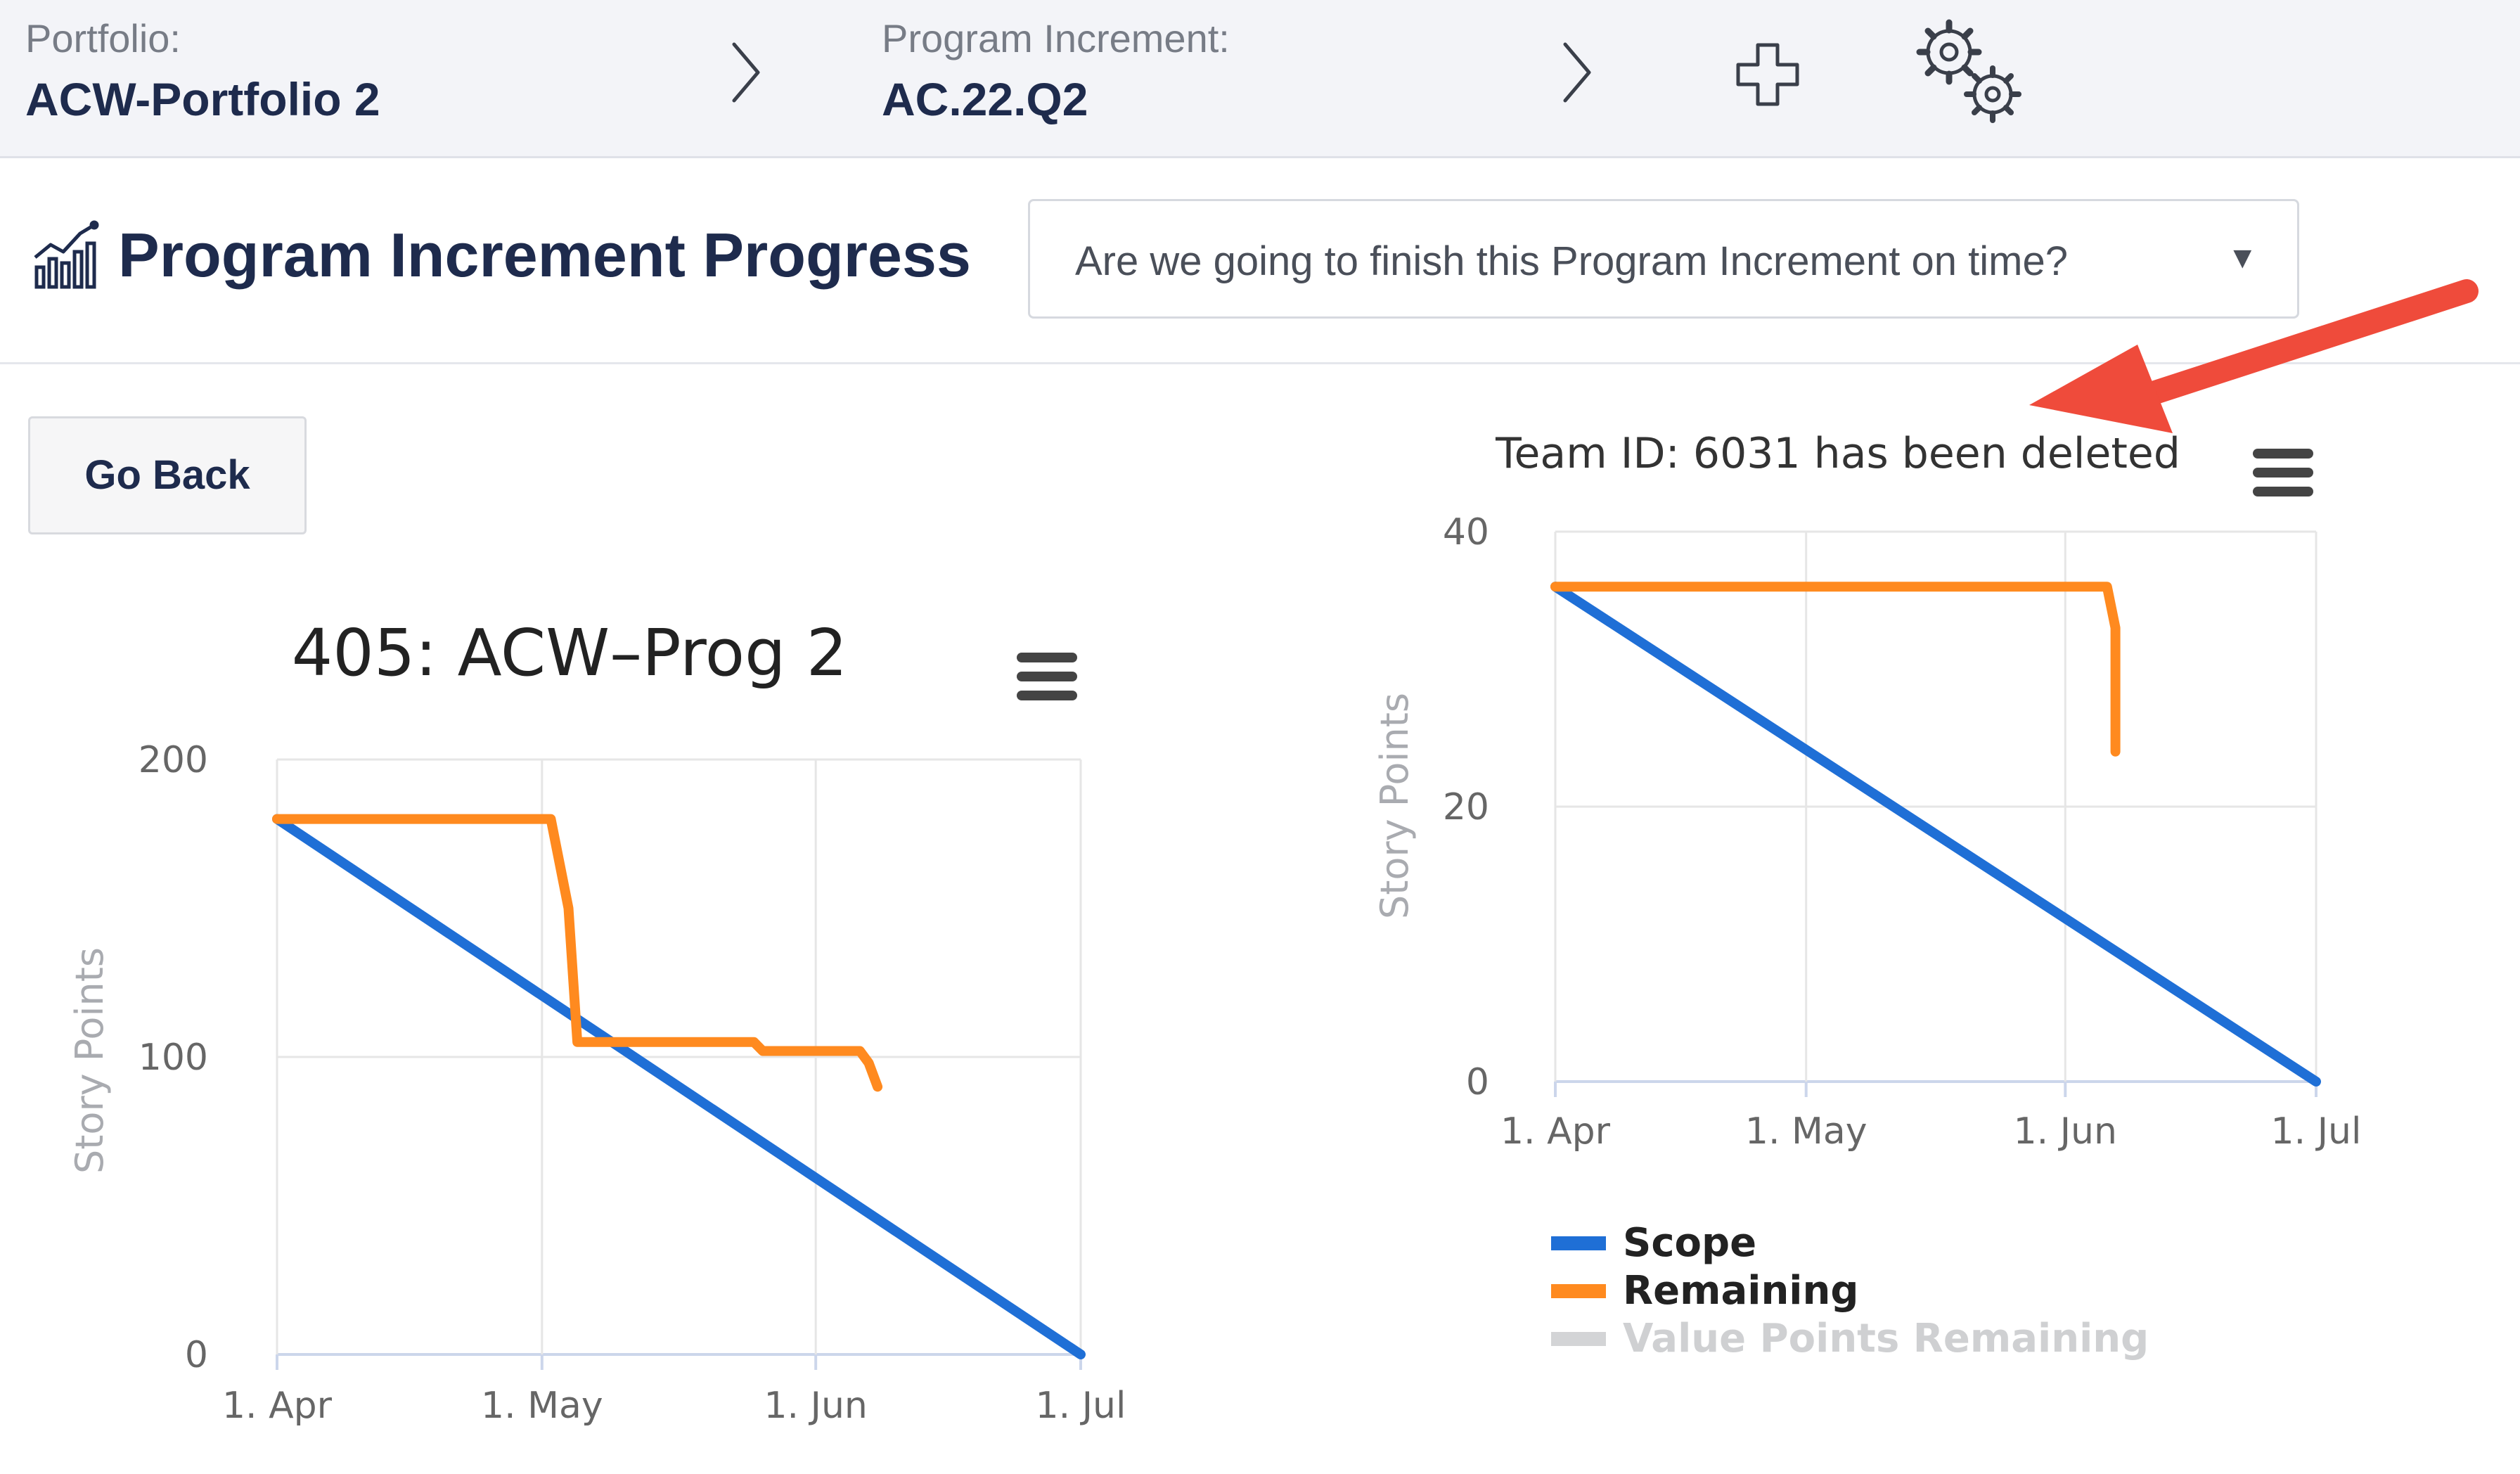  Describe the element at coordinates (1886, 1338) in the screenshot. I see `legend-label-value-points: Value Points Remaining` at that location.